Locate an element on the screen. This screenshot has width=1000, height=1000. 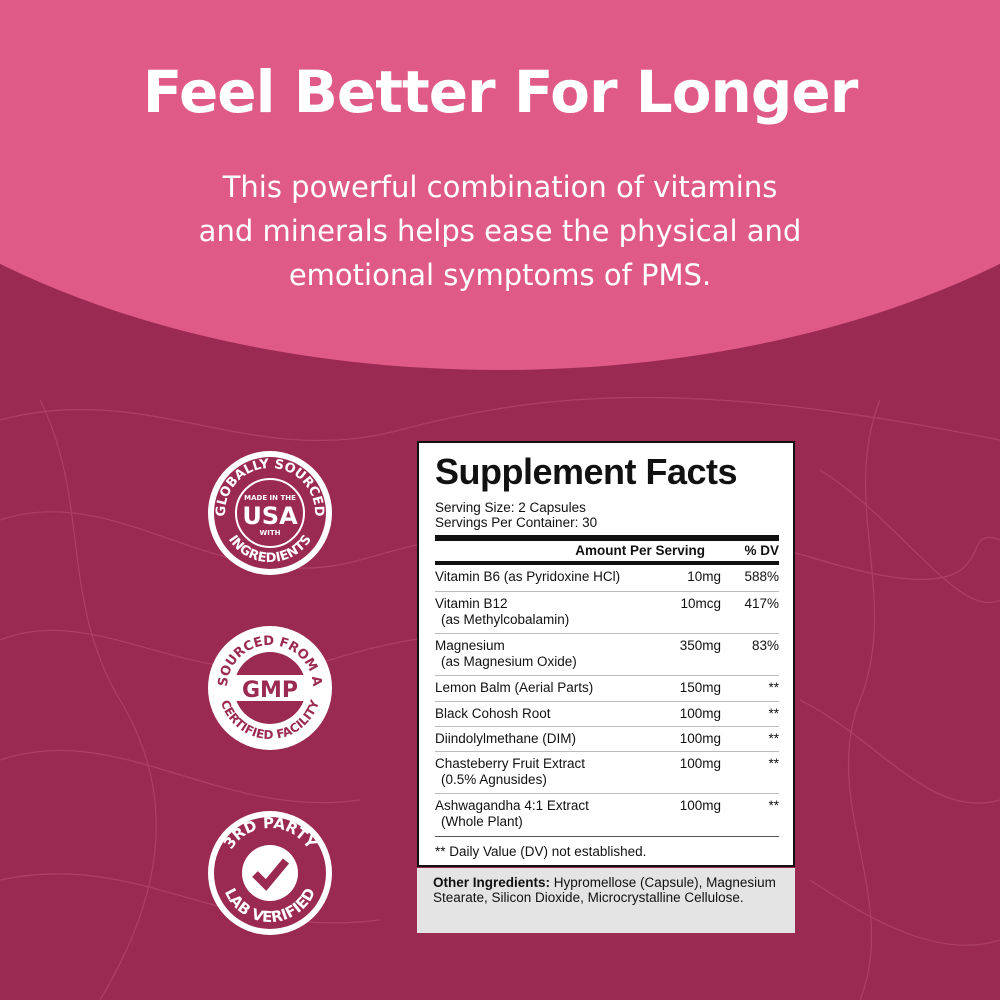
nutrient-row: Vitamin B6 (as Pyridoxine HCl) 10mg 588% is located at coordinates (607, 578).